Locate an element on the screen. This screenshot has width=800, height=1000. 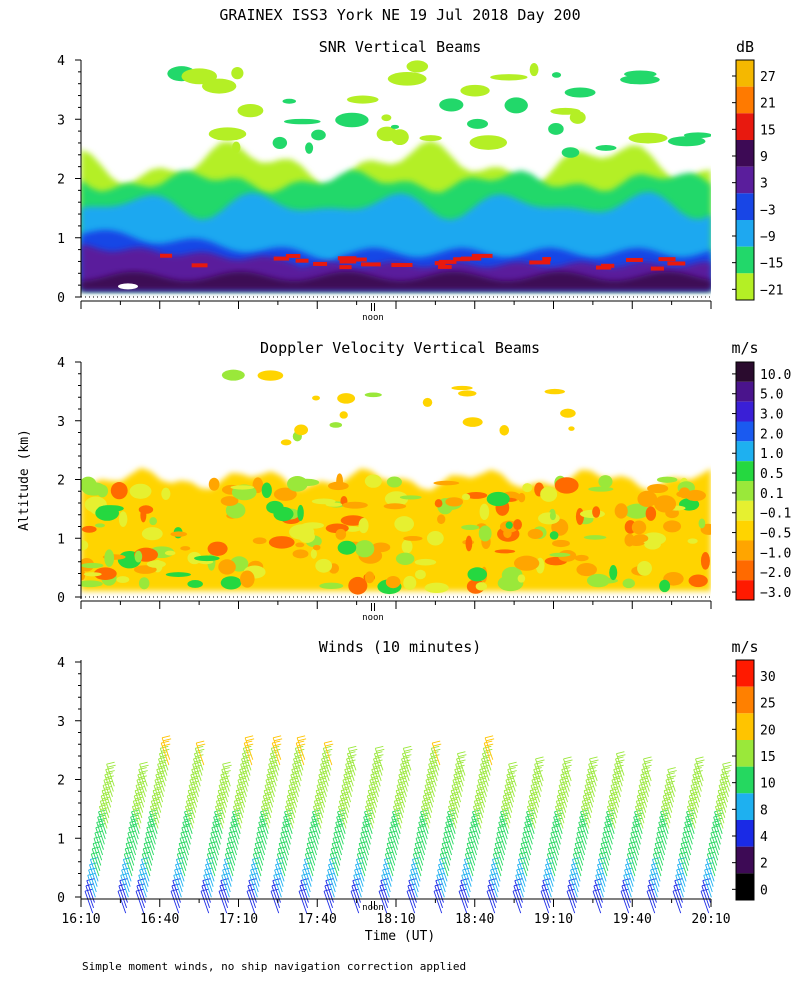
winds-xtick-label: 18:10 is located at coordinates (395, 919).